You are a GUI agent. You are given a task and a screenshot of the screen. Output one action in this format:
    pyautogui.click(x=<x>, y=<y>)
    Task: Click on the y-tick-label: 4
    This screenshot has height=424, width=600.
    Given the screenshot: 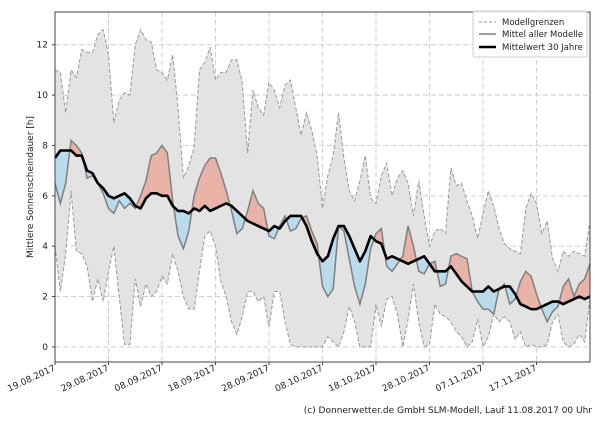 What is the action you would take?
    pyautogui.click(x=45, y=247)
    